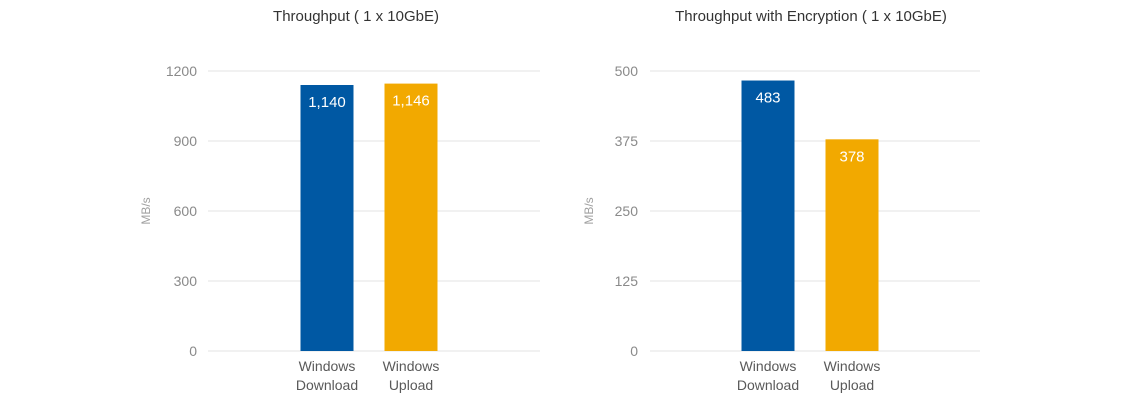 Image resolution: width=1140 pixels, height=400 pixels. What do you see at coordinates (811, 16) in the screenshot?
I see `chart-title: Throughput with Encryption ( 1 x 10GbE)` at bounding box center [811, 16].